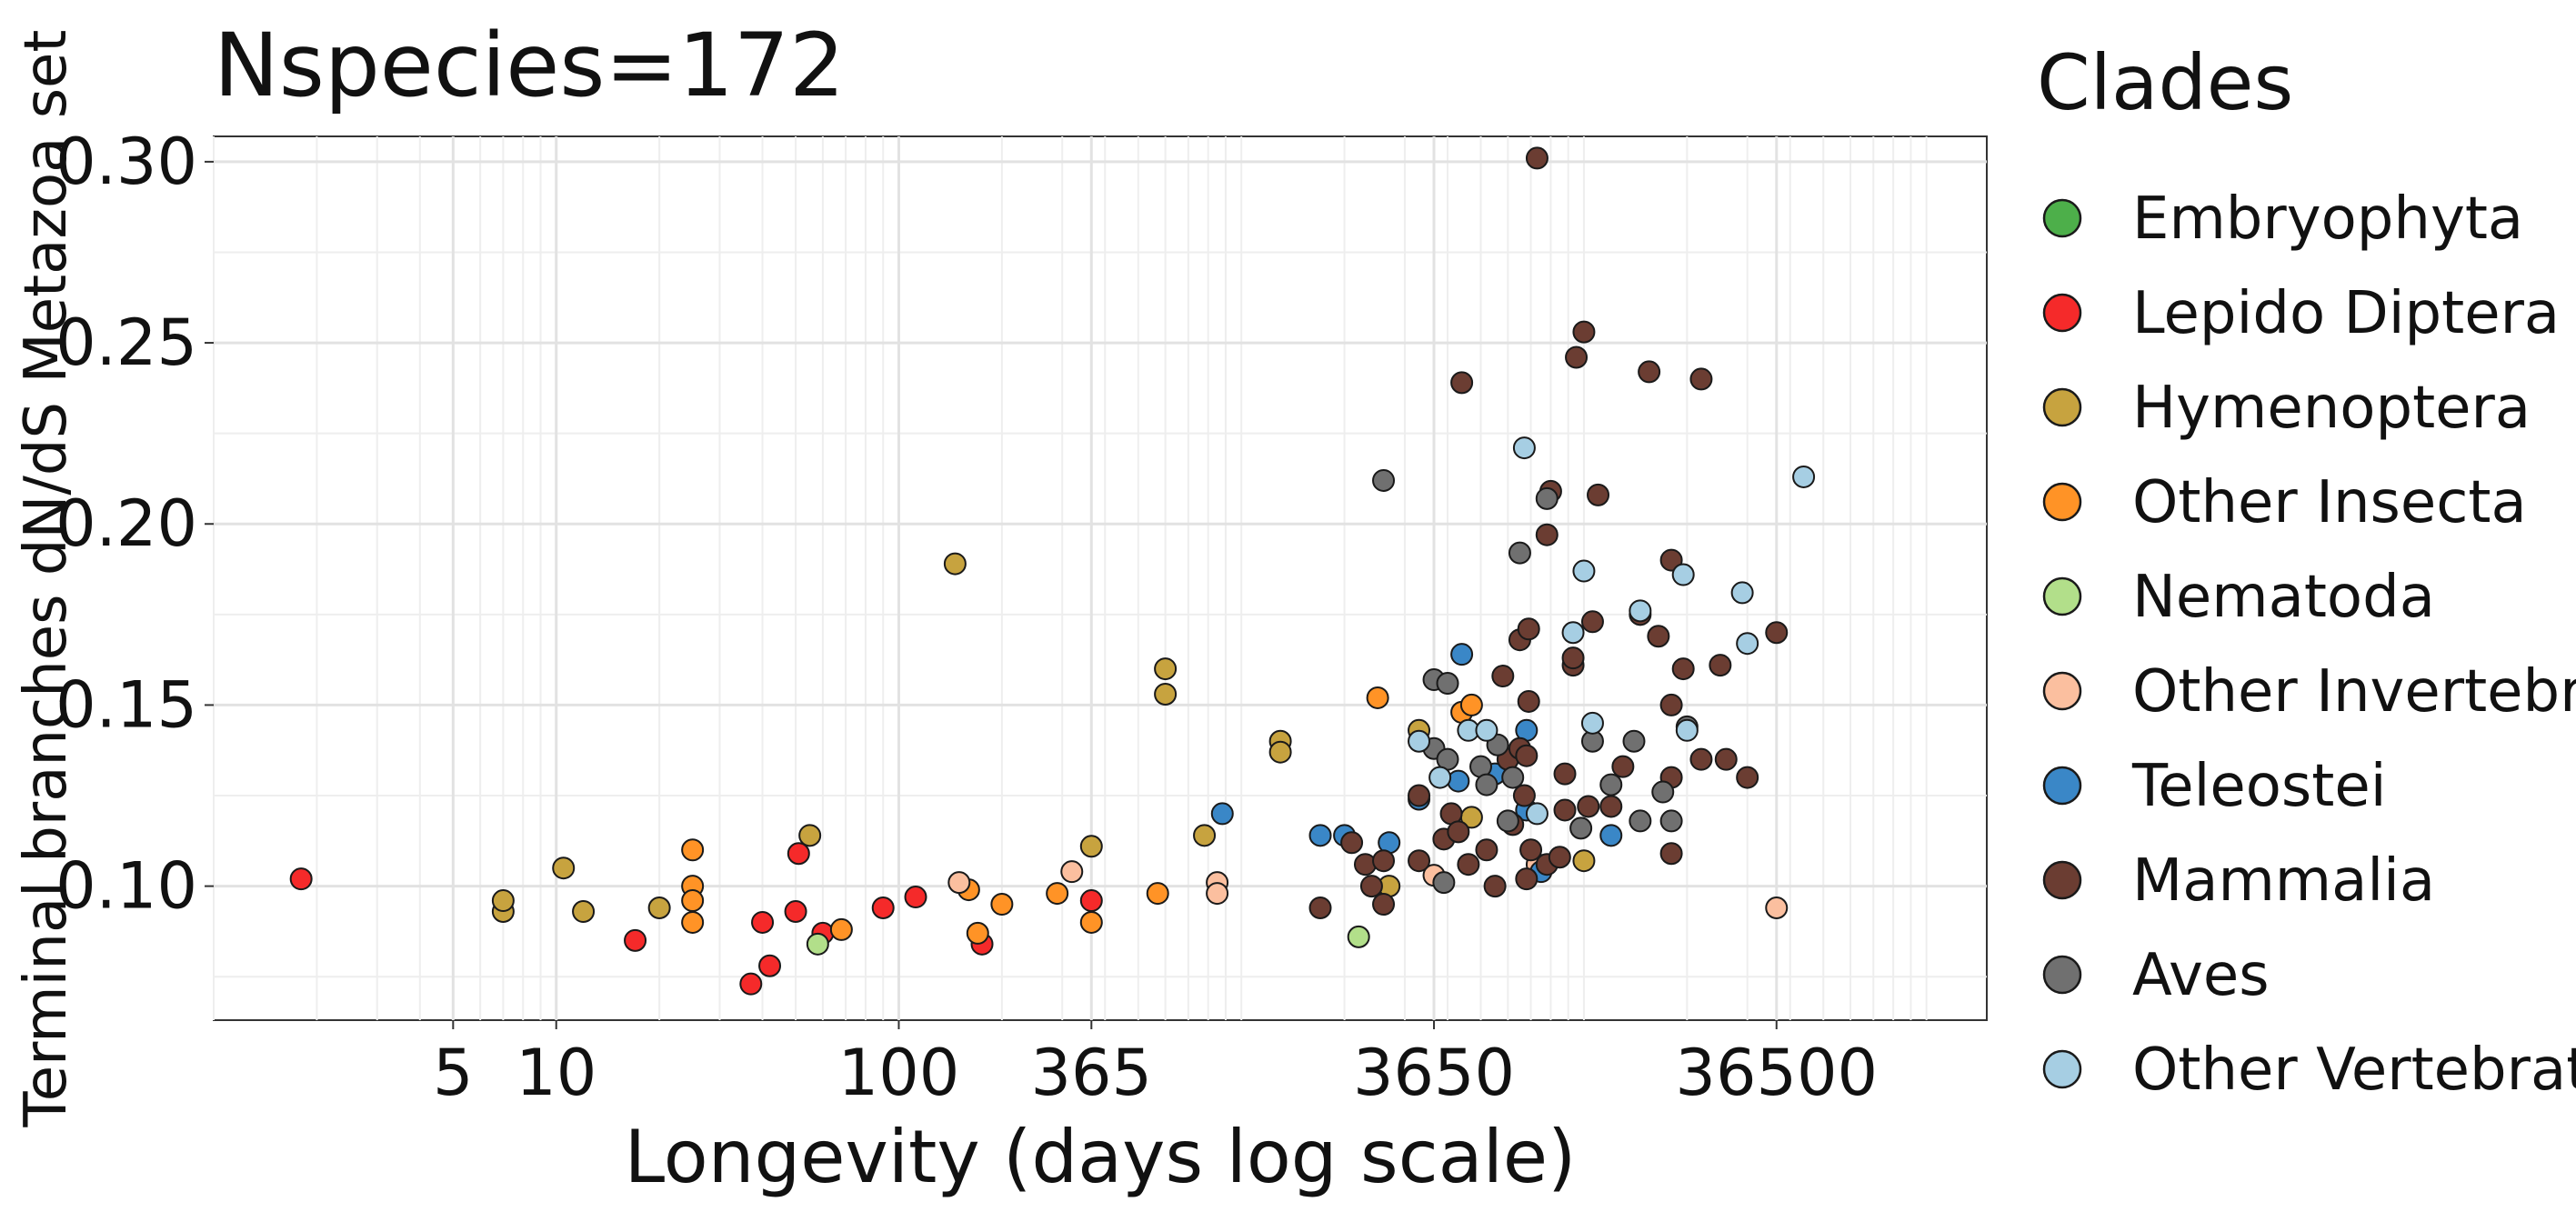 Image resolution: width=2576 pixels, height=1212 pixels. Describe the element at coordinates (126, 886) in the screenshot. I see `y-tick-label: 0.10` at that location.